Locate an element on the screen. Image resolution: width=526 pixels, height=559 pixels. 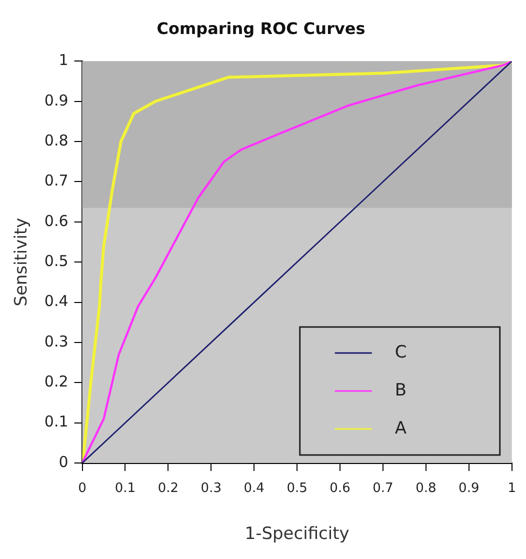
x-tick-label: 0.2 is located at coordinates (168, 488).